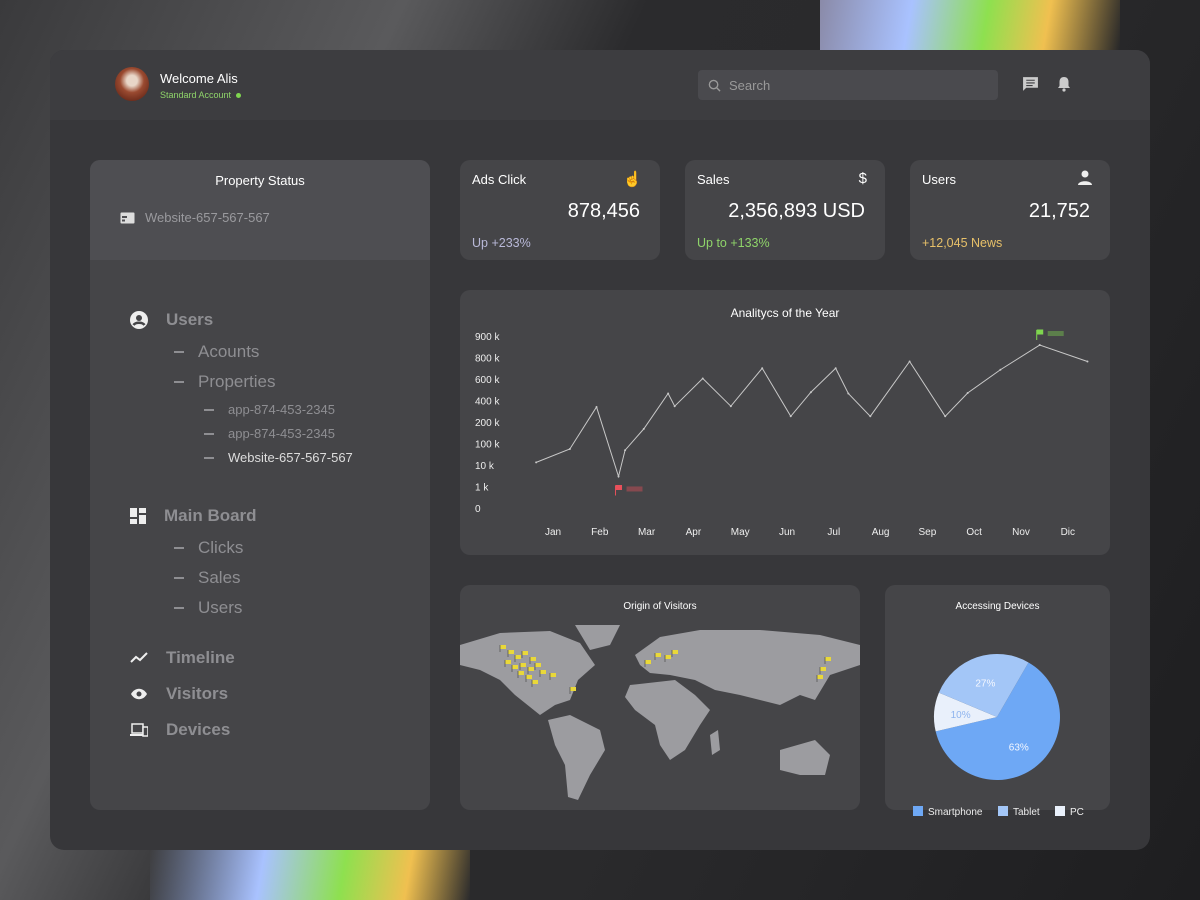  Describe the element at coordinates (179, 352) in the screenshot. I see `dash-icon` at that location.